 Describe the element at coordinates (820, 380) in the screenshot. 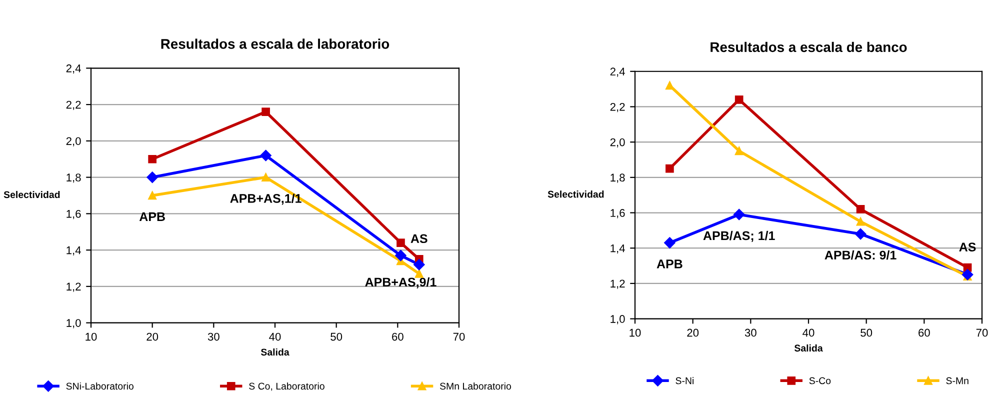

I see `legend-label: S-Co` at that location.